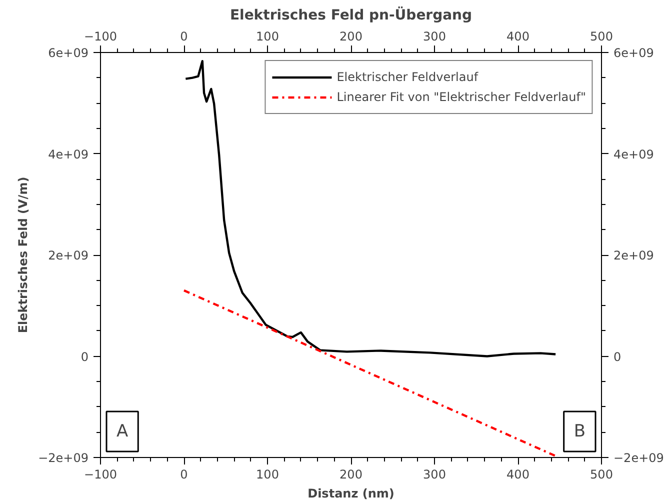  What do you see at coordinates (267, 475) in the screenshot?
I see `x2-tick-label: 100` at bounding box center [267, 475].